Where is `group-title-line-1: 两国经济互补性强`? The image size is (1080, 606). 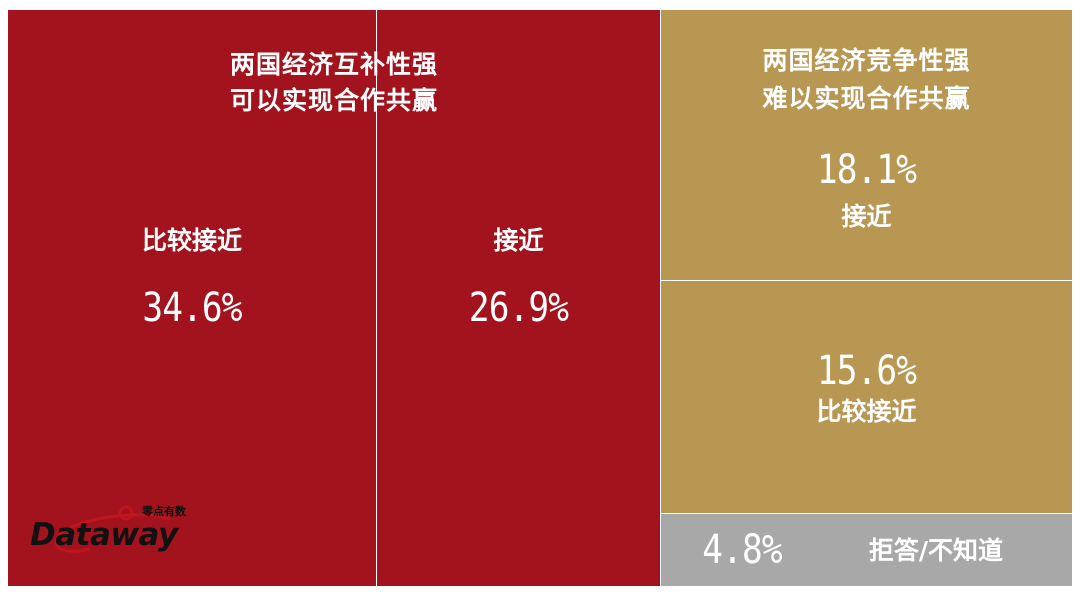 group-title-line-1: 两国经济互补性强 is located at coordinates (333, 64).